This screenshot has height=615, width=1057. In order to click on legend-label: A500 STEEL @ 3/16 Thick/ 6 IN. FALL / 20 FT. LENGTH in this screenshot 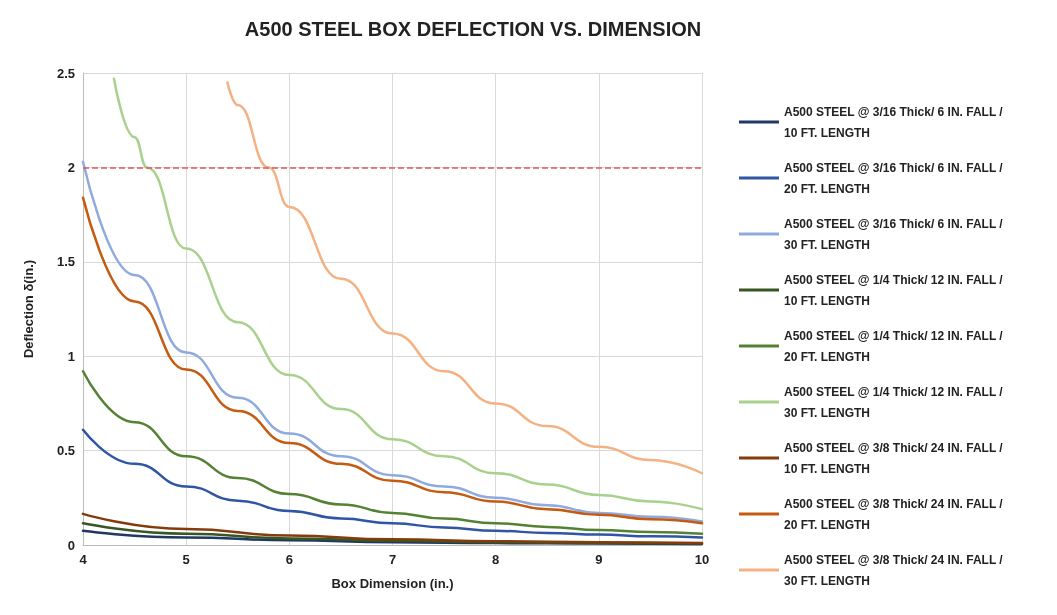, I will do `click(895, 178)`.